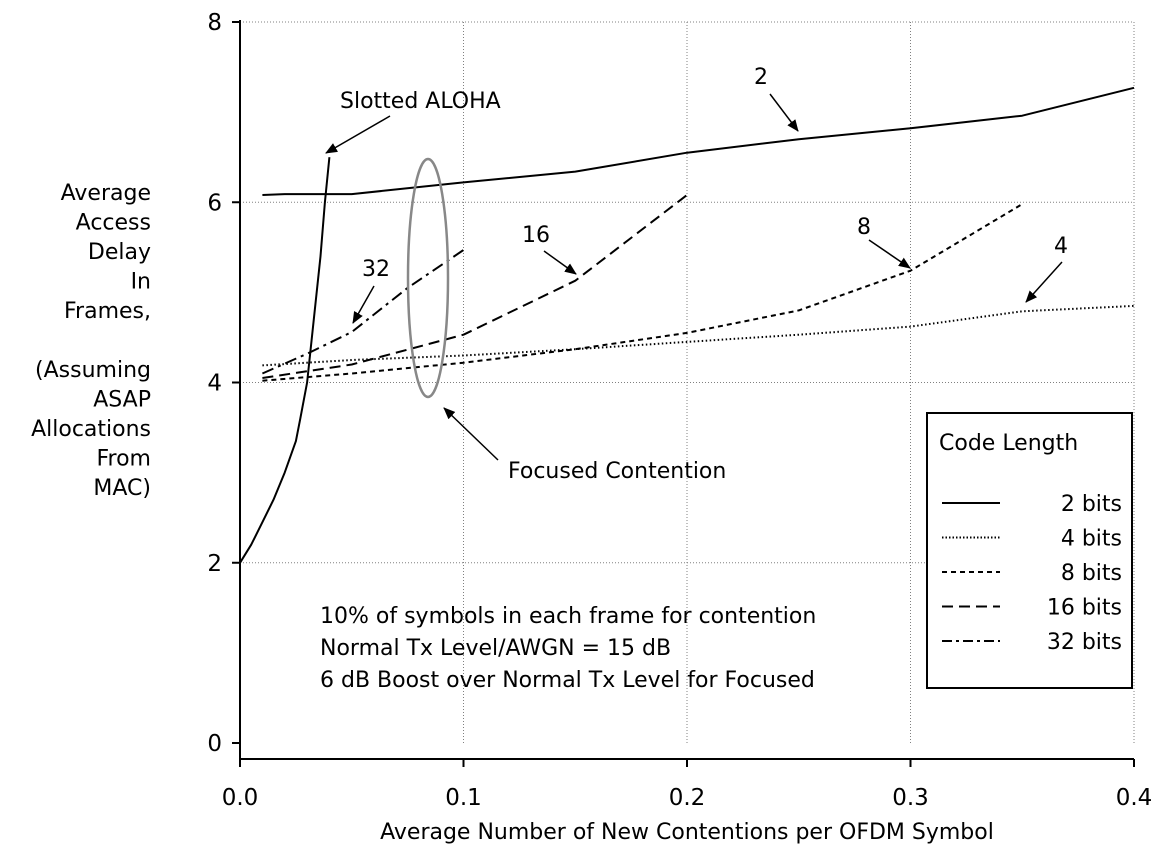 The height and width of the screenshot is (850, 1161). Describe the element at coordinates (910, 798) in the screenshot. I see `x-tick-label: 0.3` at that location.